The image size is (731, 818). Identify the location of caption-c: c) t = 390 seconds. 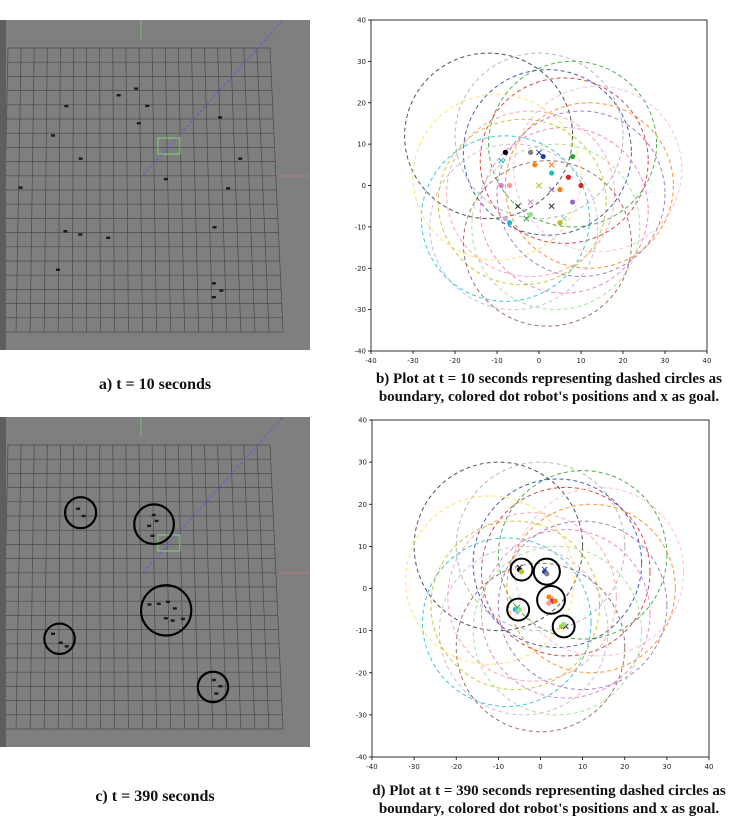
(155, 797).